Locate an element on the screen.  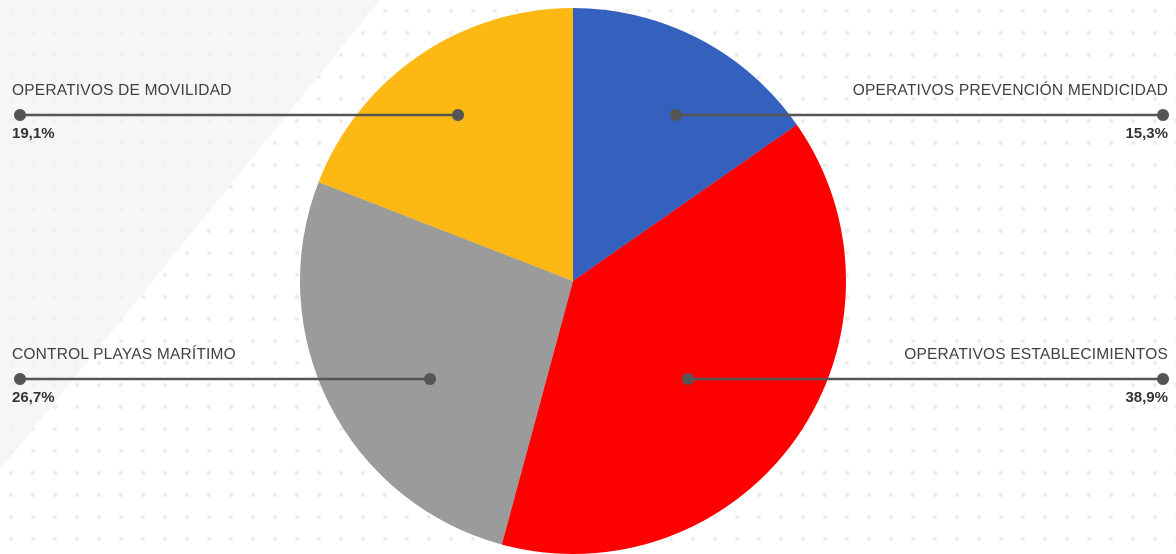
slice-label: OPERATIVOS PREVENCIÓN MENDICIDAD is located at coordinates (1010, 90).